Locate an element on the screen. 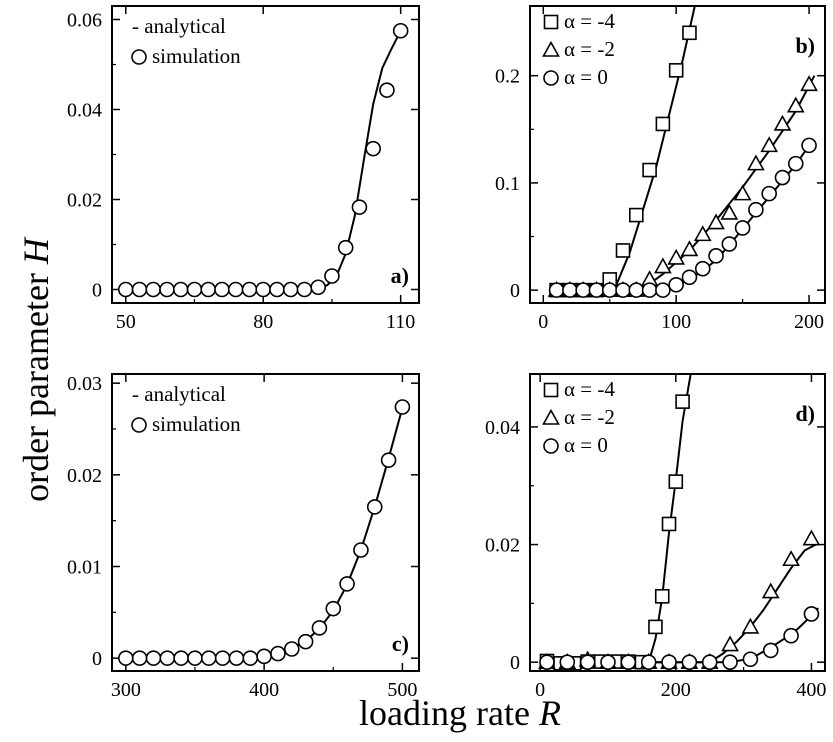 The width and height of the screenshot is (833, 742). series-d-circle is located at coordinates (679, 638).